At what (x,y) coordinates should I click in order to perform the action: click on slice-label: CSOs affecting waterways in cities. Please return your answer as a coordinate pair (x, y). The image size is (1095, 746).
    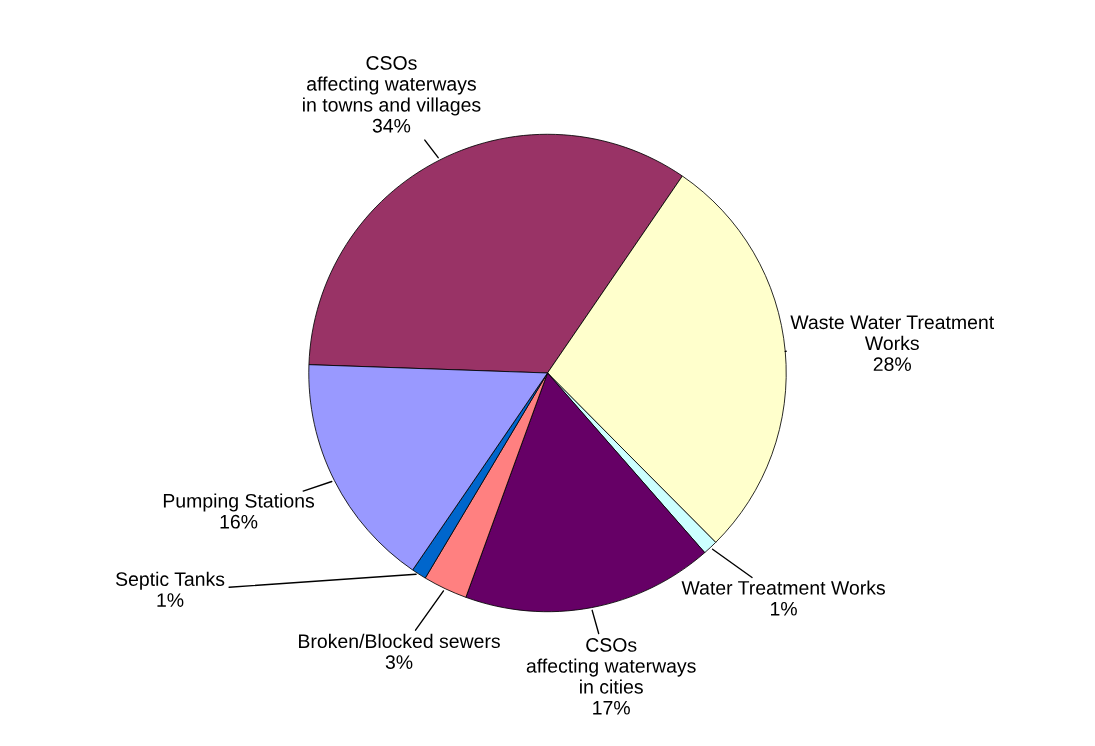
    Looking at the image, I should click on (611, 666).